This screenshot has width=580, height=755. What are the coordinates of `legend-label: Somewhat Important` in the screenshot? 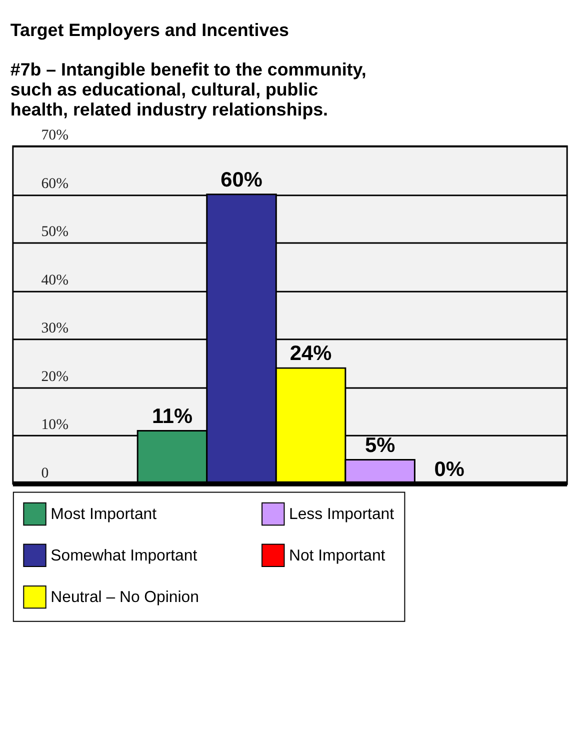 It's located at (124, 555).